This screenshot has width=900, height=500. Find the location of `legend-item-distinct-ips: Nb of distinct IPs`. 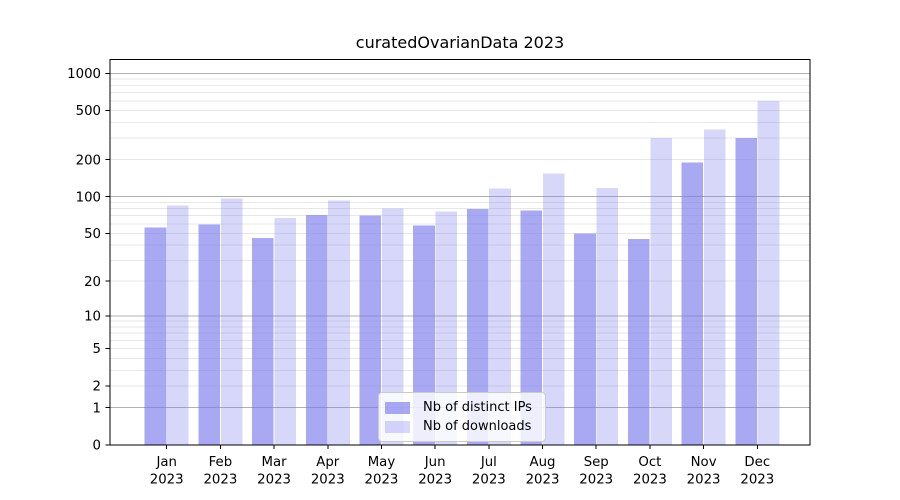

legend-item-distinct-ips: Nb of distinct IPs is located at coordinates (461, 407).